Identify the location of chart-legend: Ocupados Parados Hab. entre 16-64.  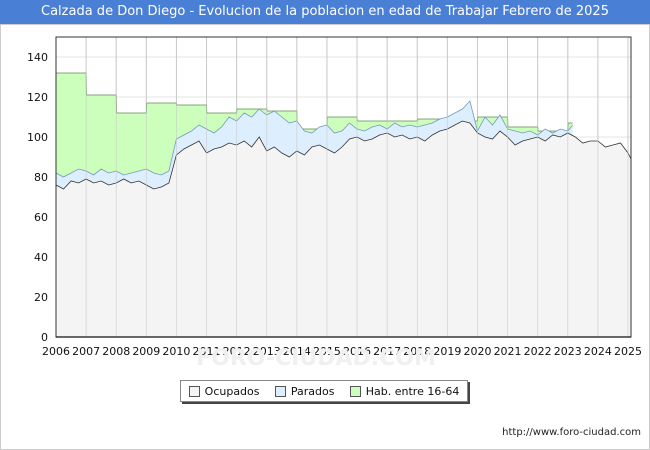
(324, 391).